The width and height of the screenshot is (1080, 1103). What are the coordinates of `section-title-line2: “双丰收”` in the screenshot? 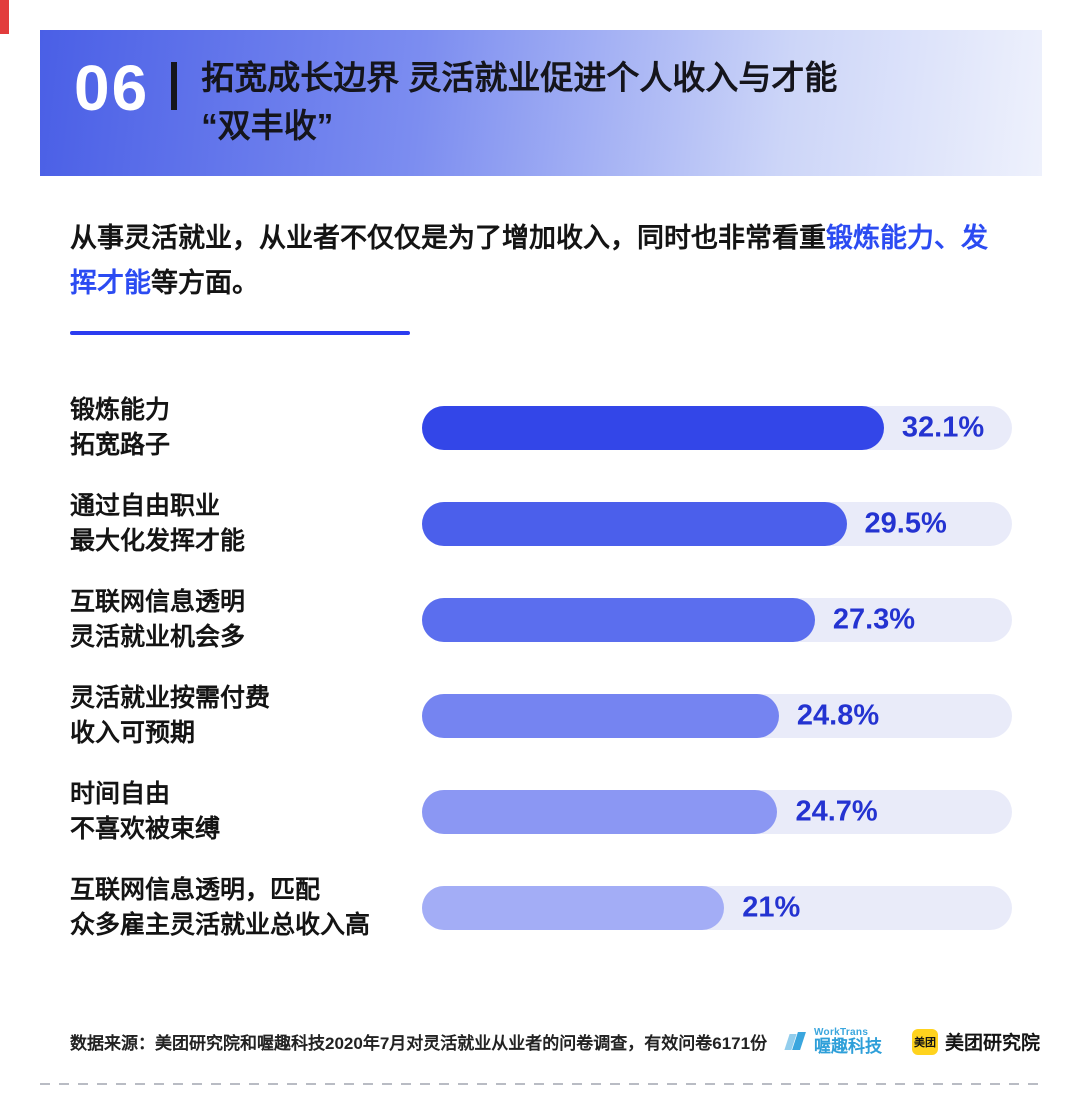 It's located at (267, 125).